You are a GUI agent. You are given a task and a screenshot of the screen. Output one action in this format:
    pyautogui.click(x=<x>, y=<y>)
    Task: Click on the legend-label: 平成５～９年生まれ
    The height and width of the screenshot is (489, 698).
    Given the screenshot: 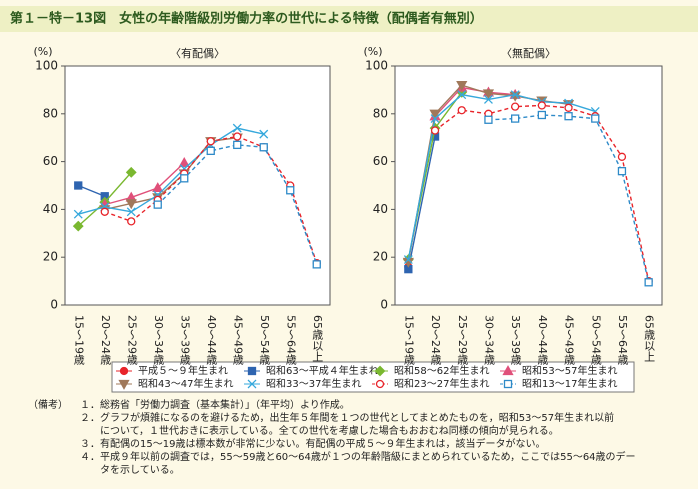 What is the action you would take?
    pyautogui.click(x=183, y=370)
    